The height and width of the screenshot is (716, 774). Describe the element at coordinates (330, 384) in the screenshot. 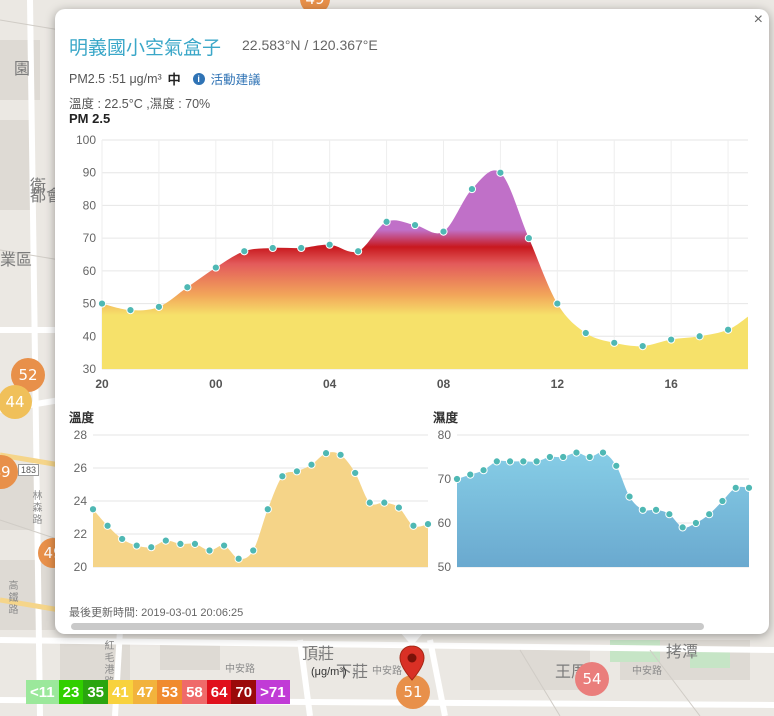

I see `x-tick-label: 04` at that location.